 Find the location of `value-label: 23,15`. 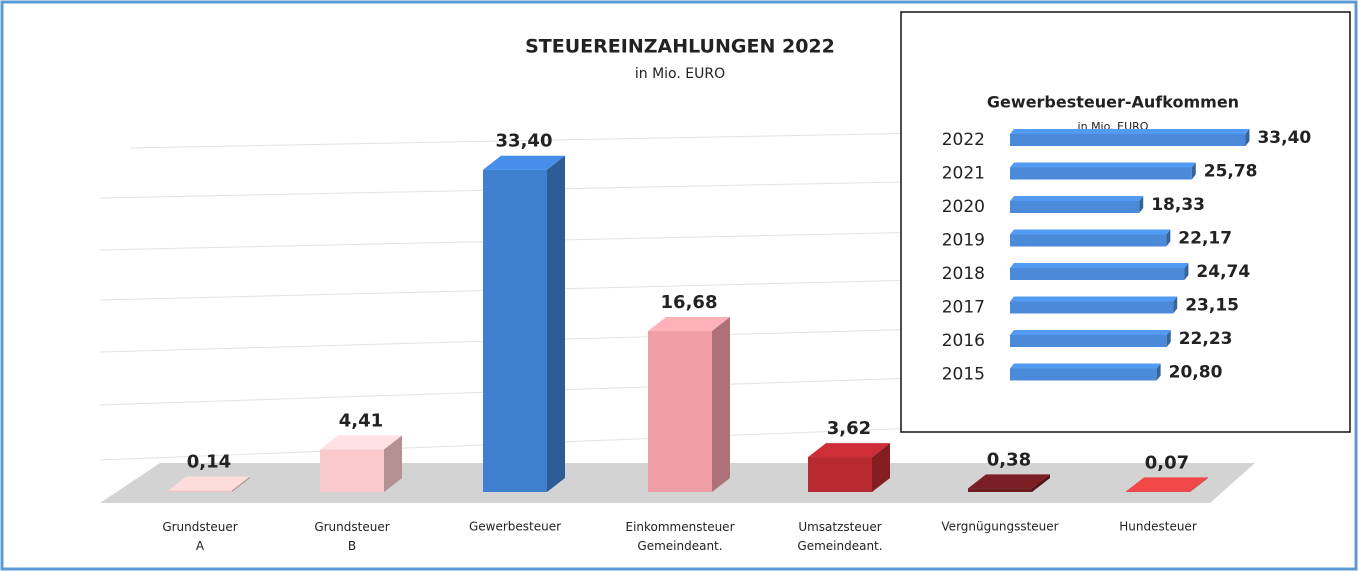

value-label: 23,15 is located at coordinates (1212, 306).